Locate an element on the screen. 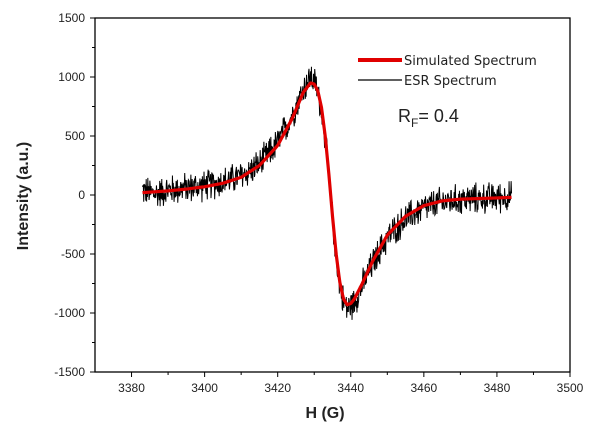  x-tick-label: 3500 is located at coordinates (570, 388).